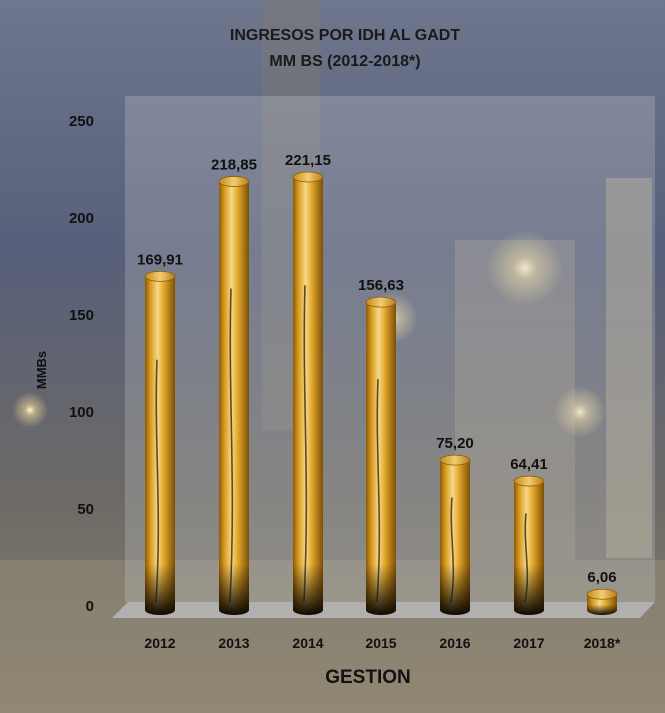 Image resolution: width=665 pixels, height=713 pixels. What do you see at coordinates (380, 643) in the screenshot?
I see `x-tick-label: 2015` at bounding box center [380, 643].